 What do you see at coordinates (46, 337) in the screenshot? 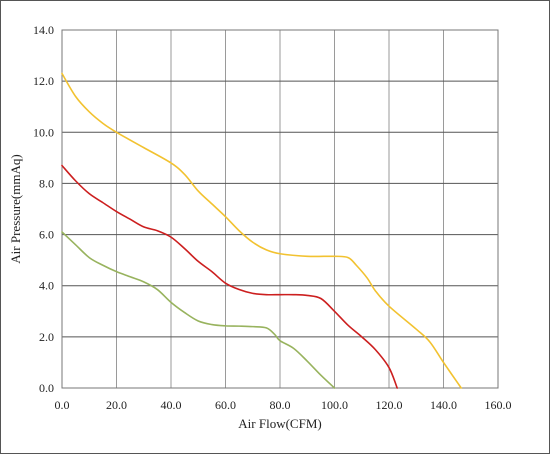
I see `y-tick-label: 2.0` at bounding box center [46, 337].